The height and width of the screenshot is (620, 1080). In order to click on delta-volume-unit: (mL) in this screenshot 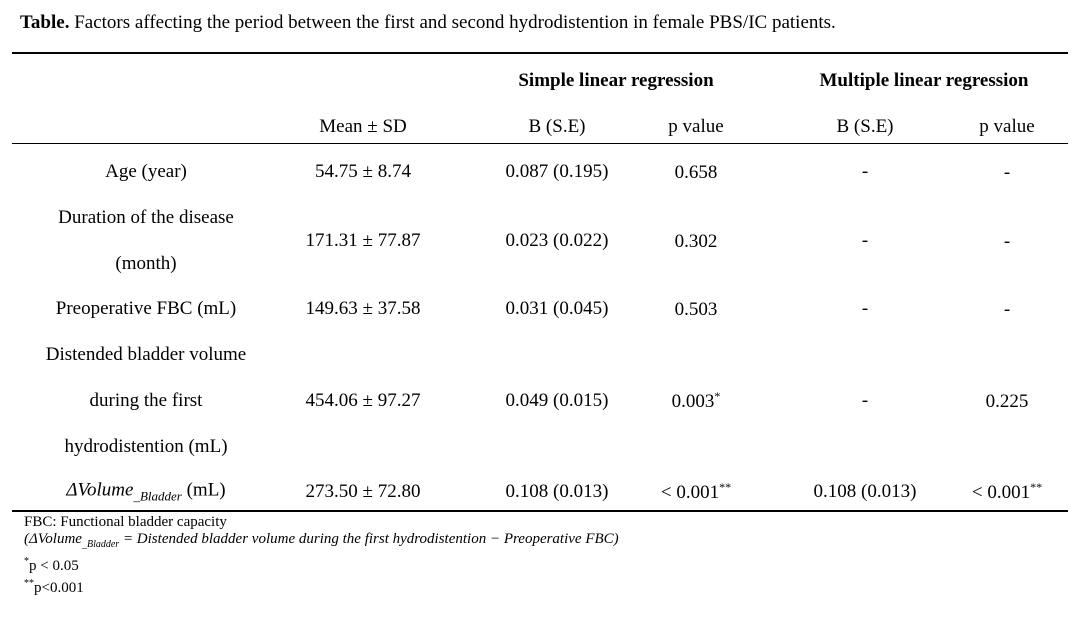, I will do `click(203, 490)`.